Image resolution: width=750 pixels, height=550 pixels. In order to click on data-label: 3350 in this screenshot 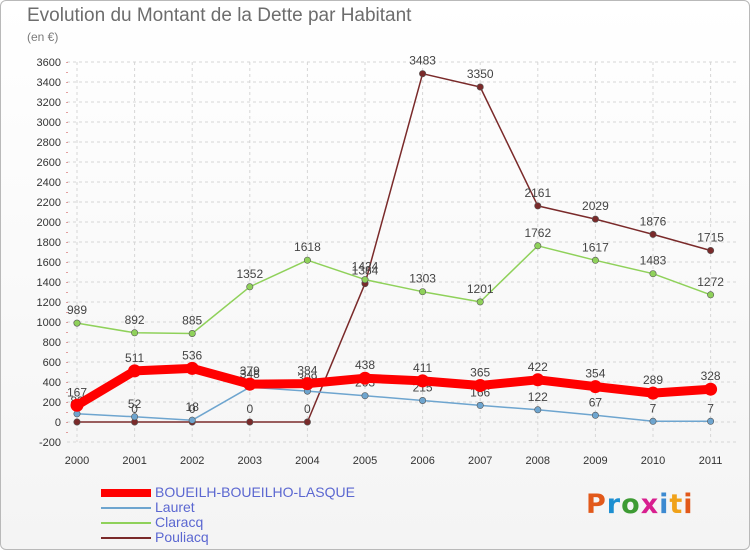, I will do `click(480, 74)`.